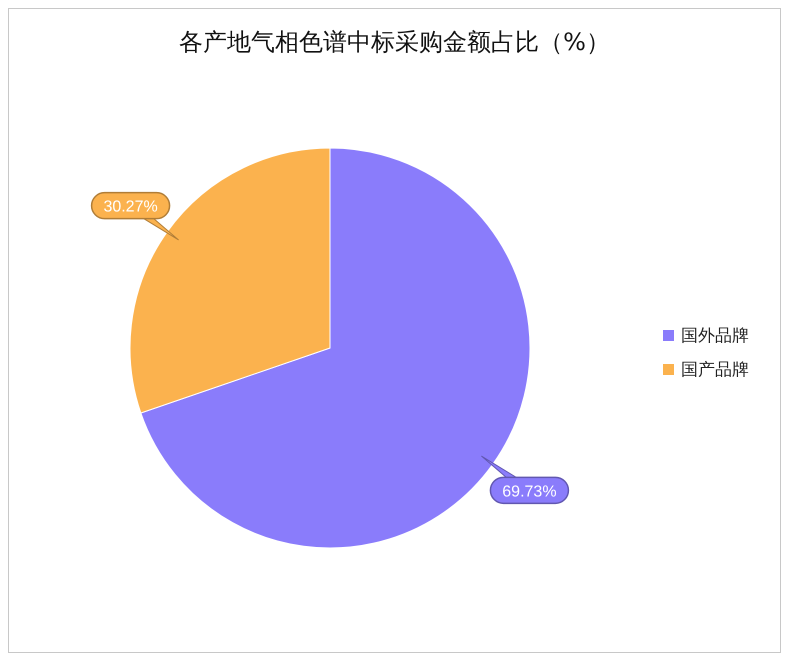  I want to click on chart-title: 各产地气相色谱中标采购金额占比（%）, so click(394, 42).